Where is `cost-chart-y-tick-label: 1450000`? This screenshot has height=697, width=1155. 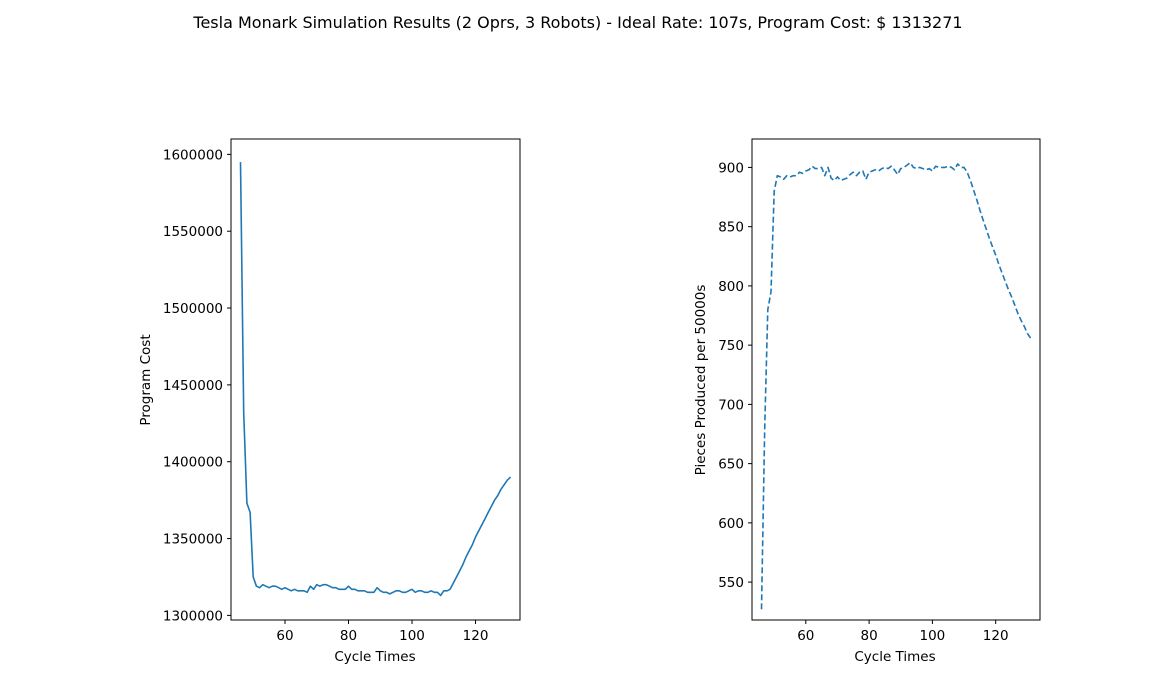 cost-chart-y-tick-label: 1450000 is located at coordinates (193, 386).